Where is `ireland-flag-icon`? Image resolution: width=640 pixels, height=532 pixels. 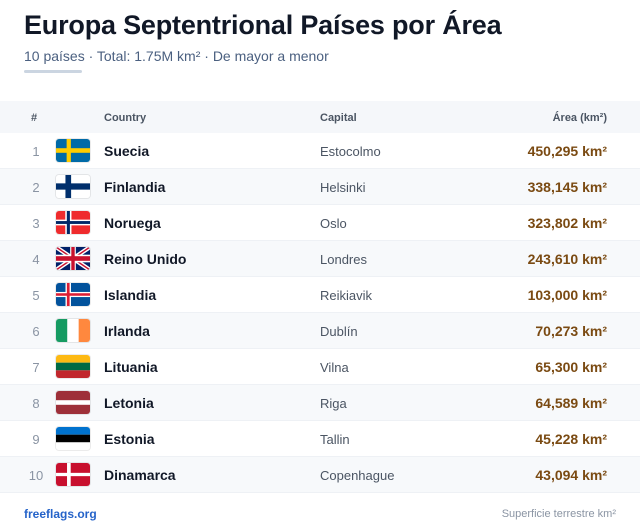 ireland-flag-icon is located at coordinates (73, 330).